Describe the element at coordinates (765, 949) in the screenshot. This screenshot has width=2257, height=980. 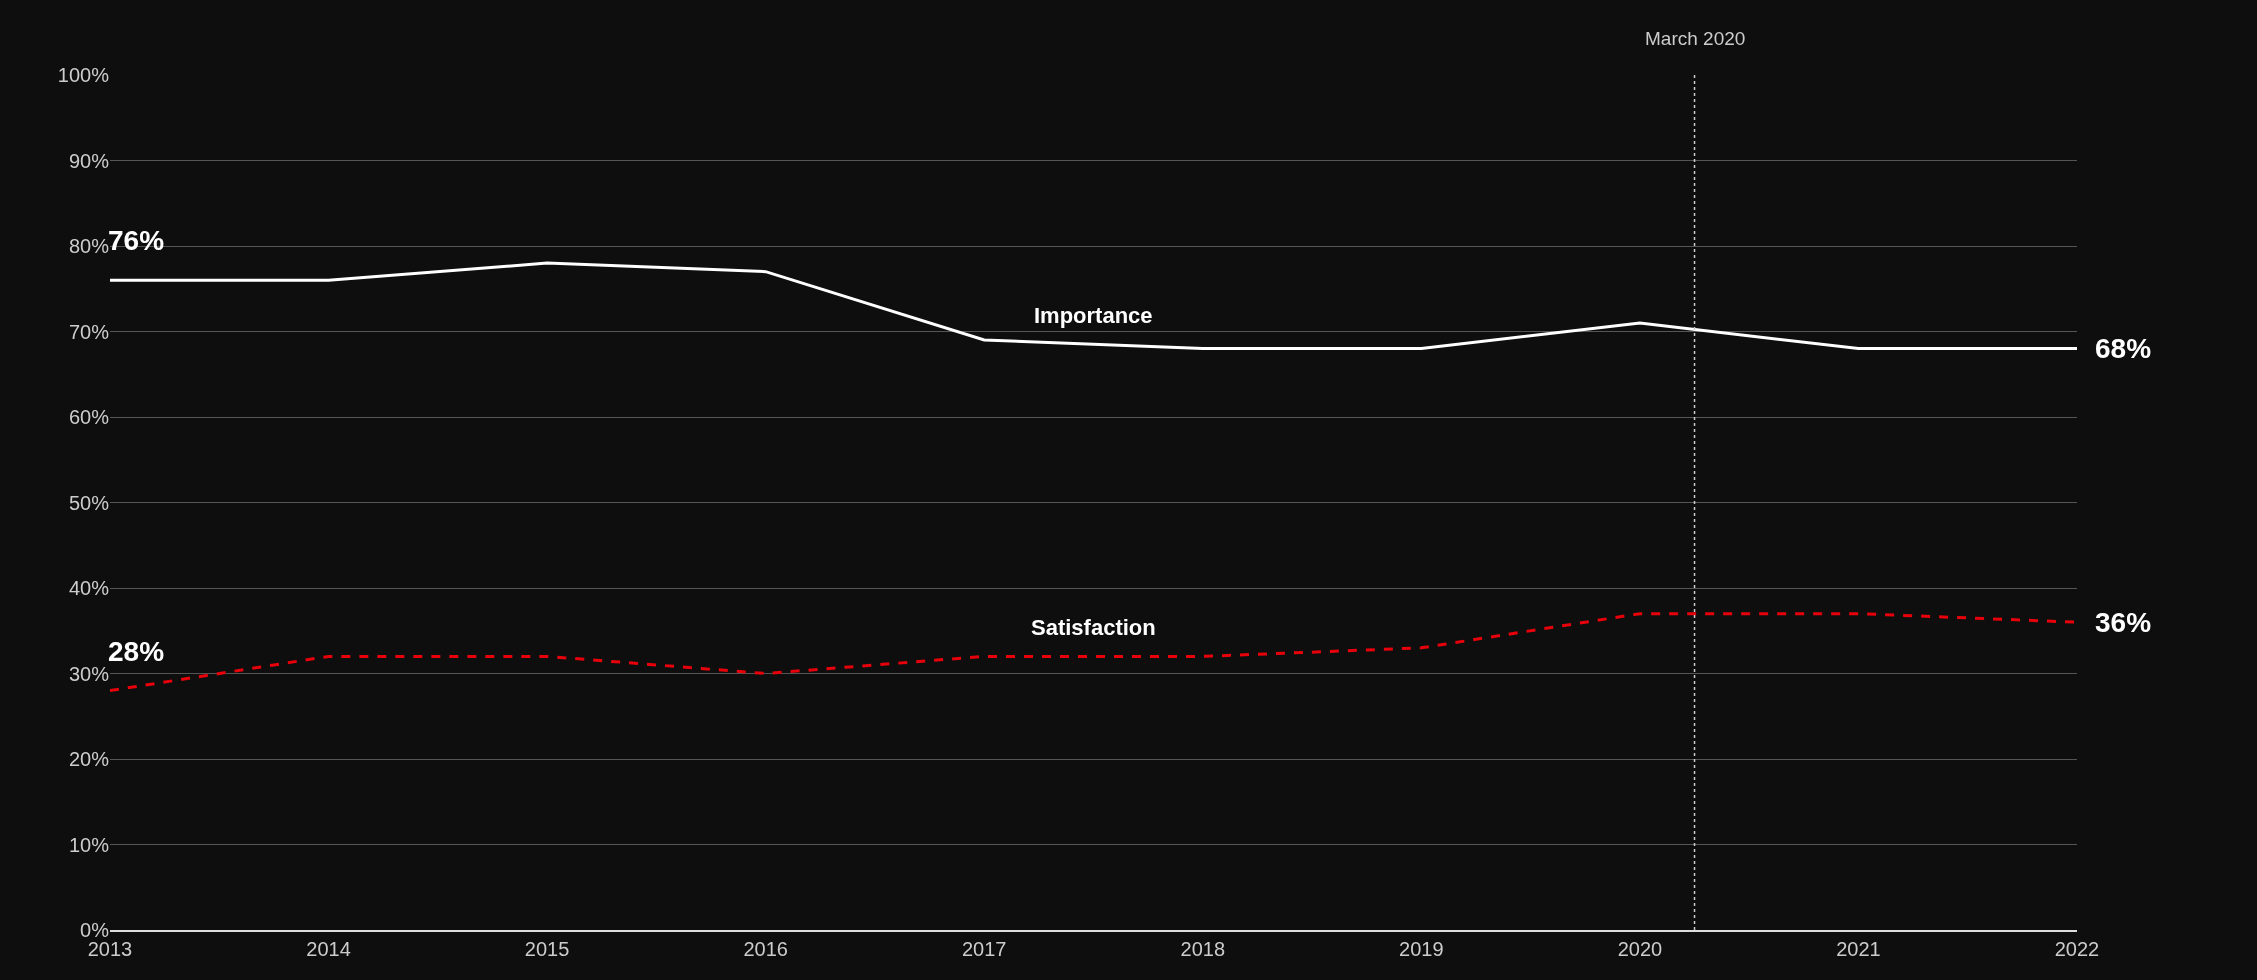
I see `x-tick-label: 2016` at that location.